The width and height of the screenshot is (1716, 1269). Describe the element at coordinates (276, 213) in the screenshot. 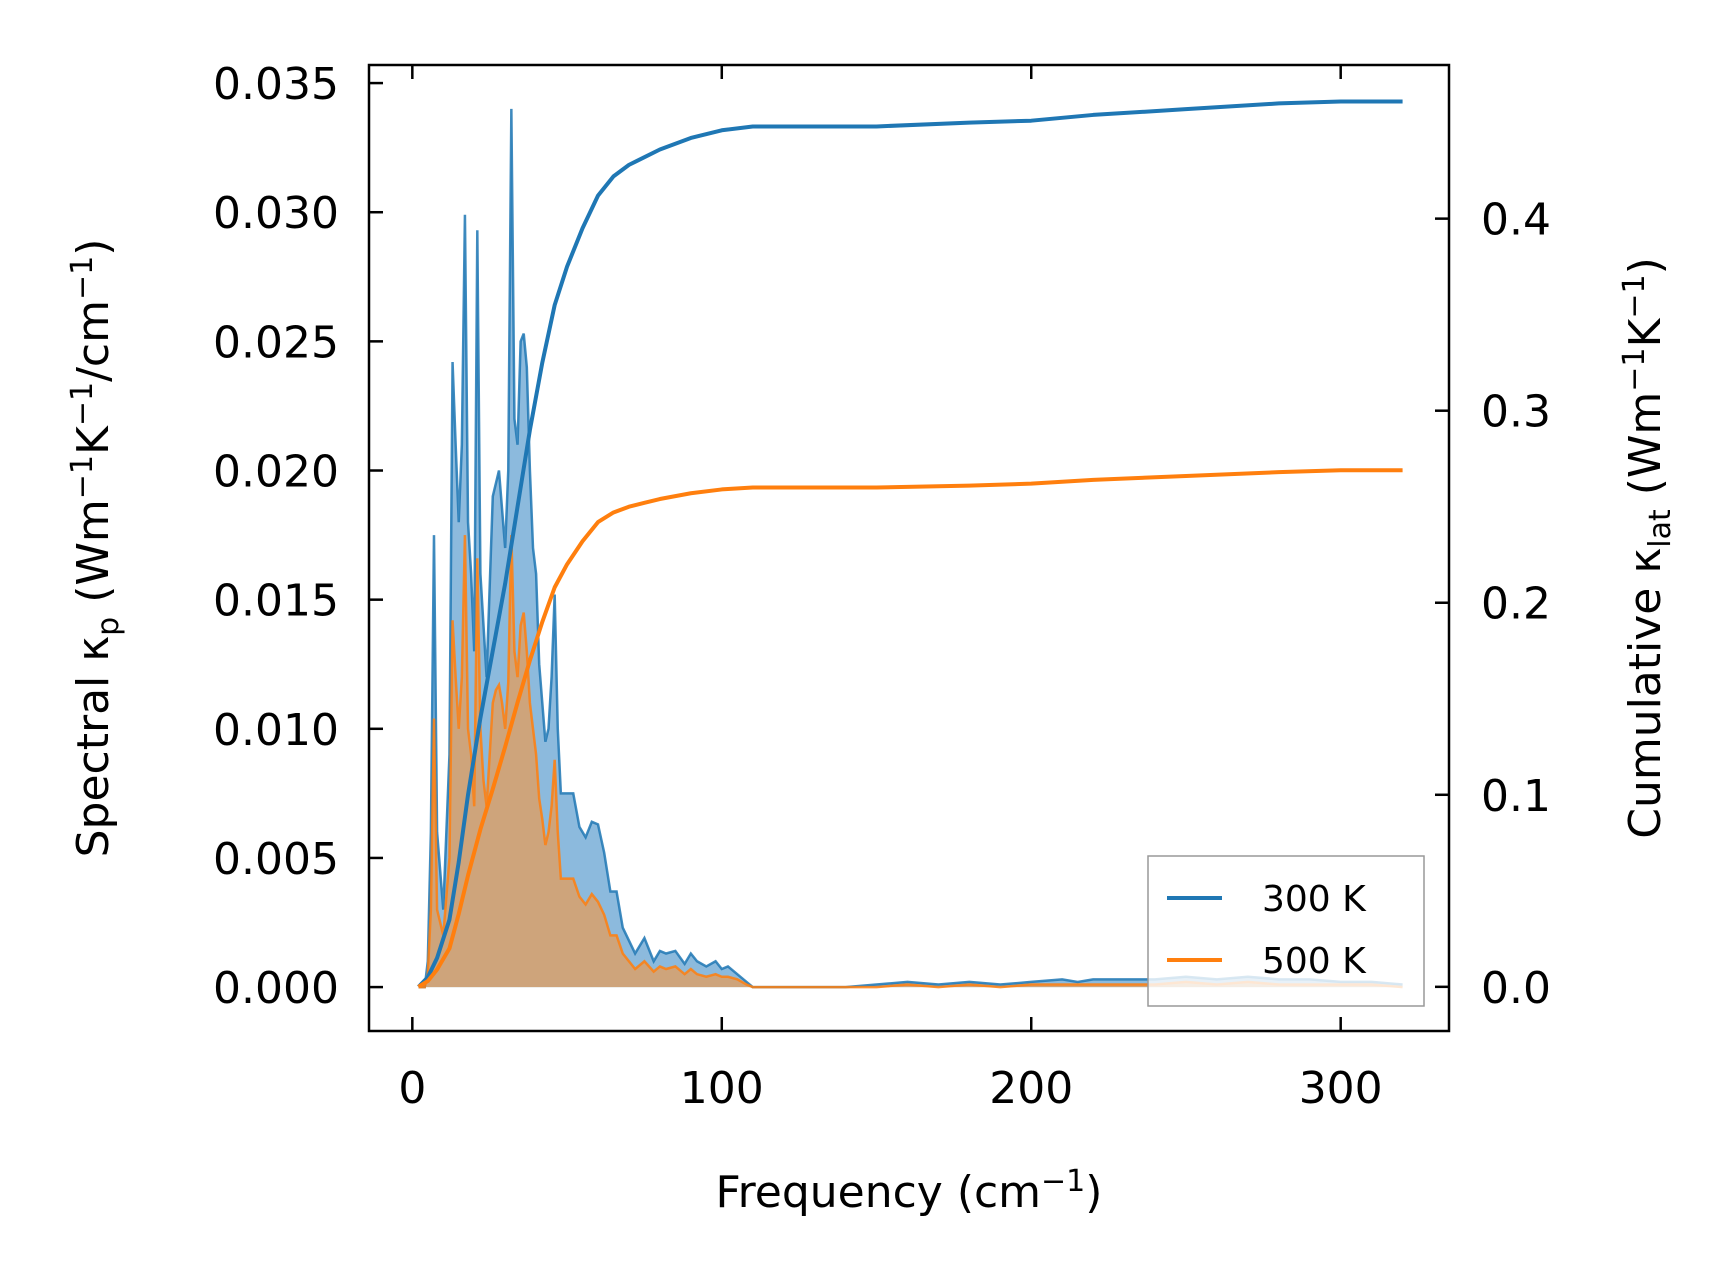

I see `y-tick-label: 0.030` at that location.